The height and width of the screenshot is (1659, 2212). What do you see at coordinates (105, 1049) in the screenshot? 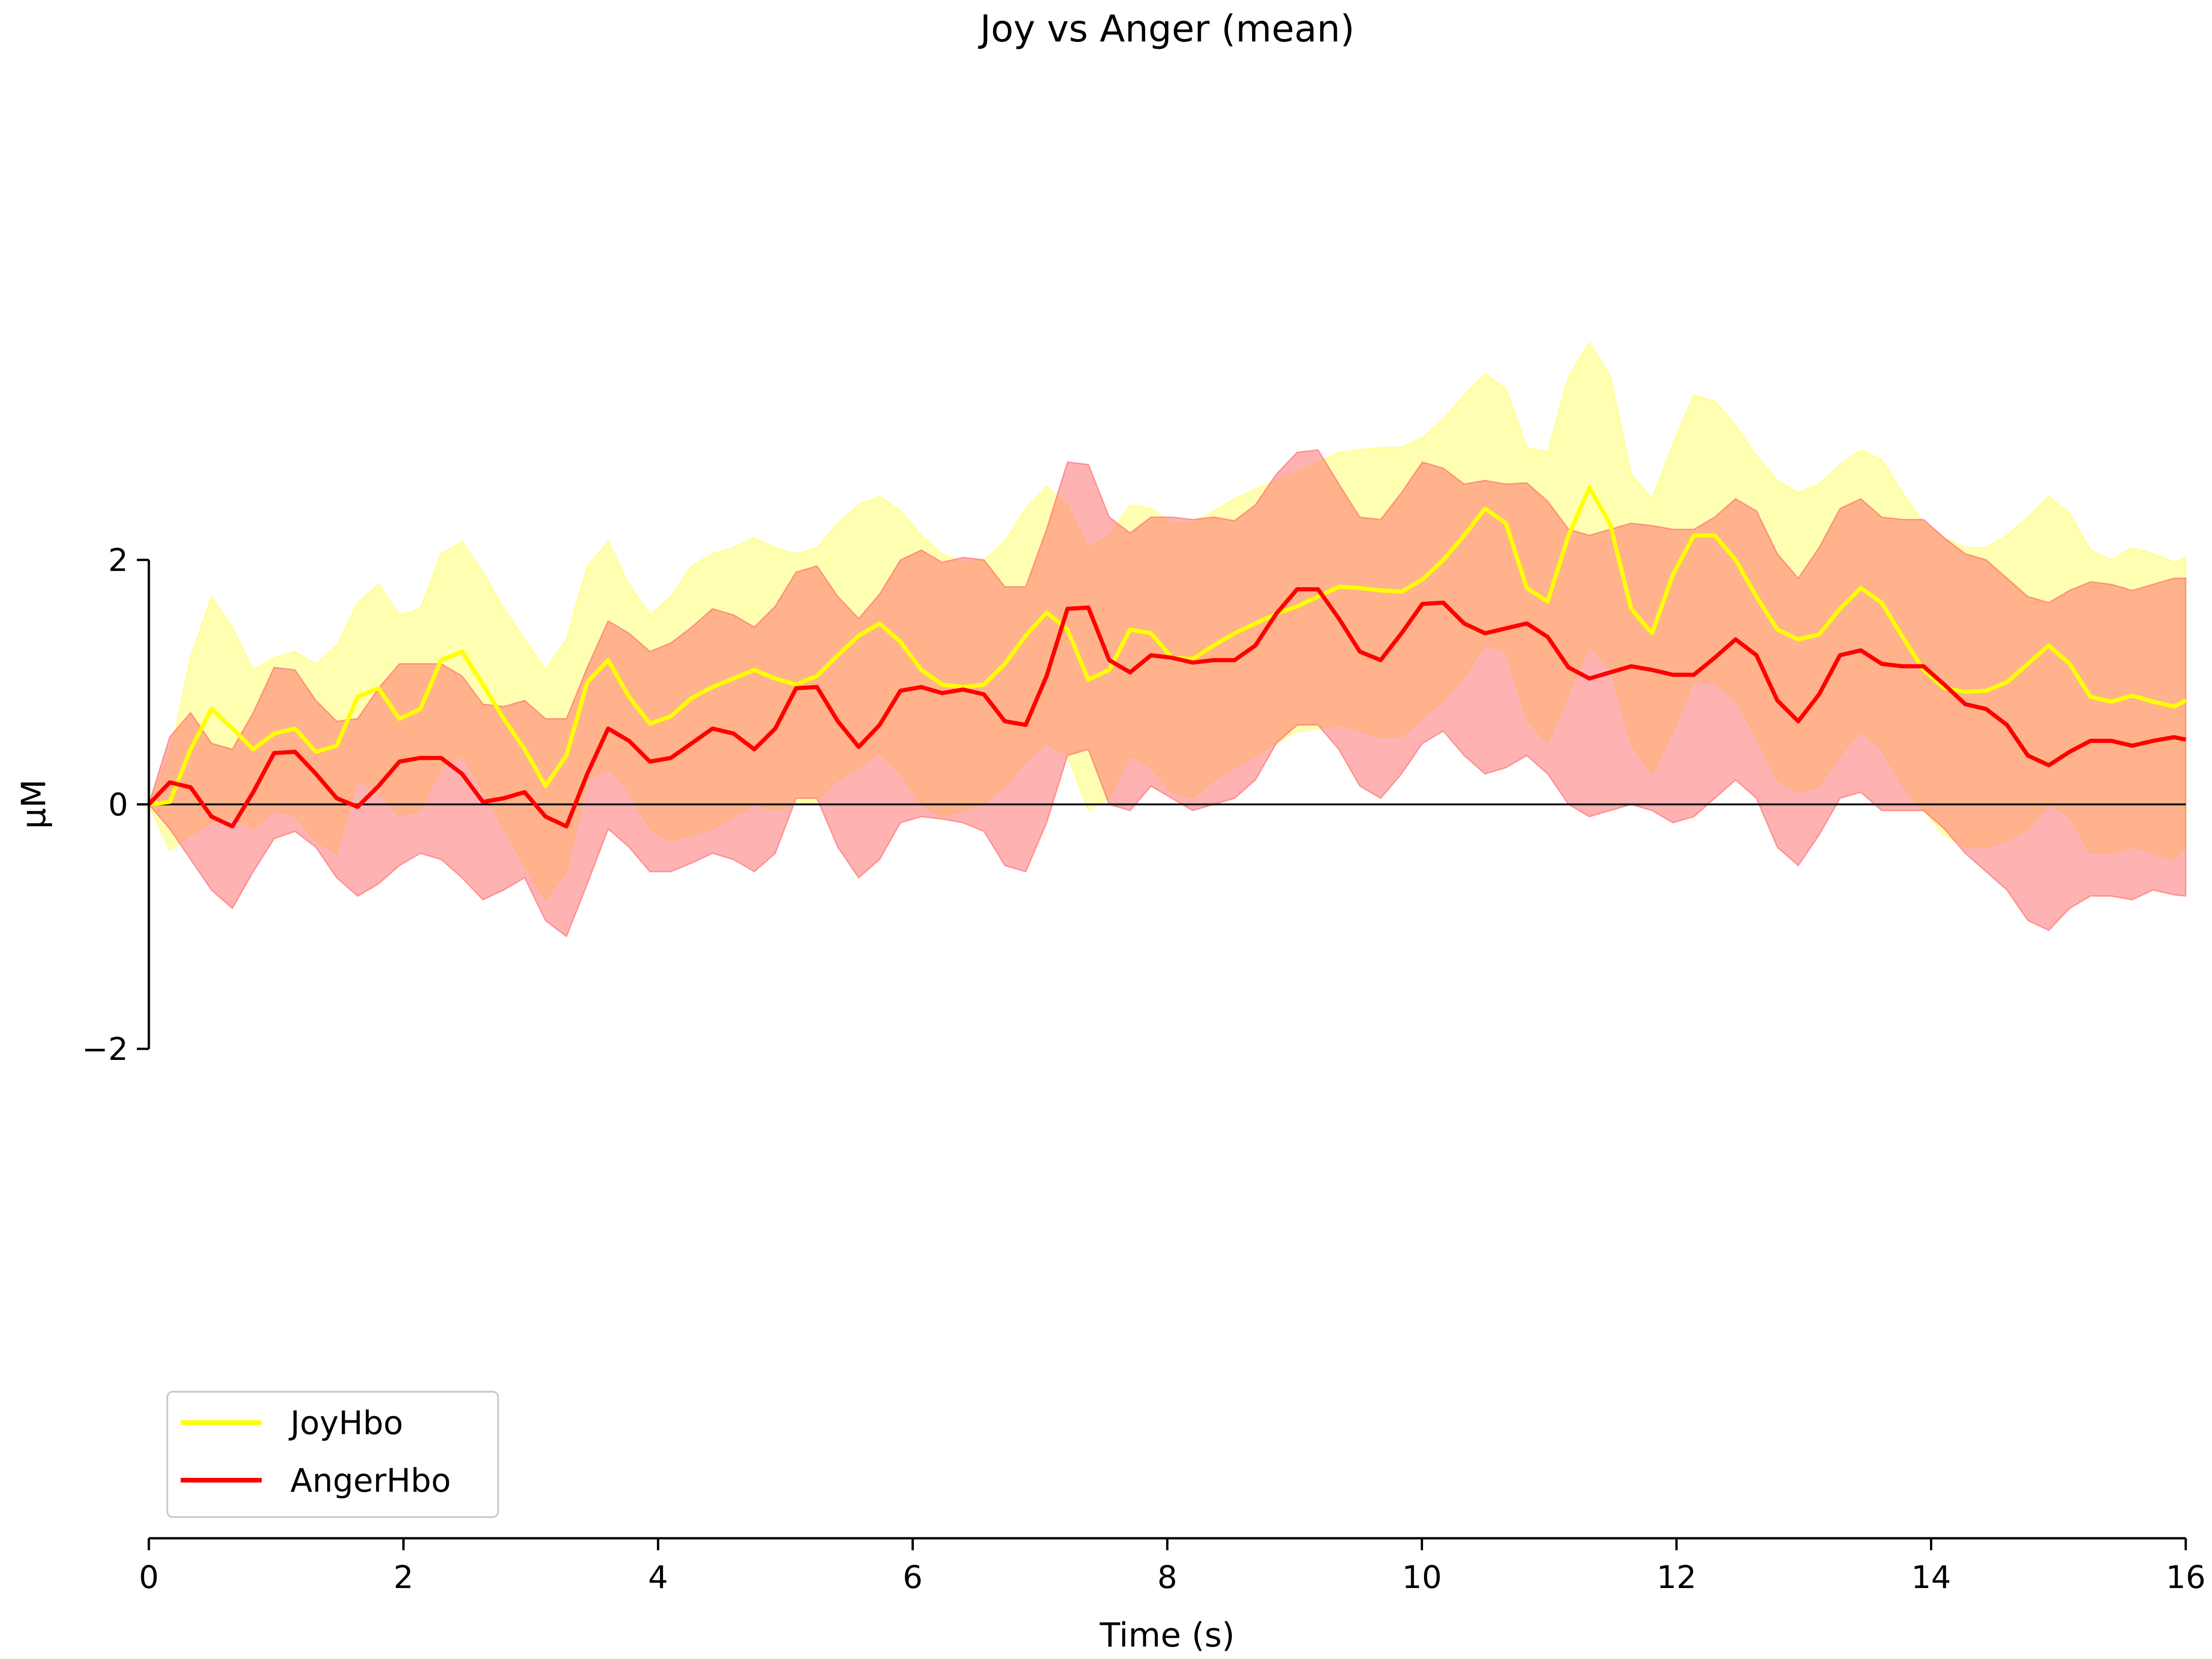
I see `y-tick-label: −2` at bounding box center [105, 1049].